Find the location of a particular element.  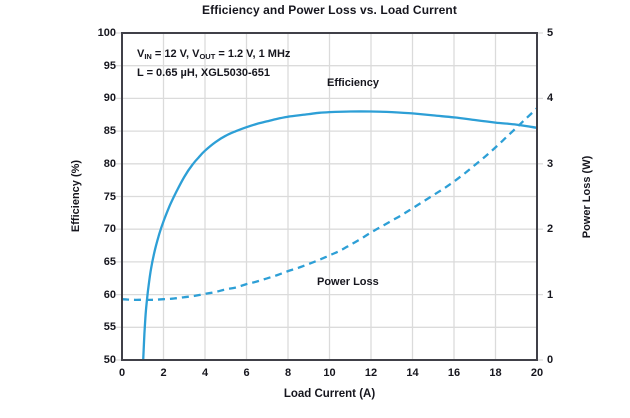

x-tick-label: 10 is located at coordinates (329, 373).